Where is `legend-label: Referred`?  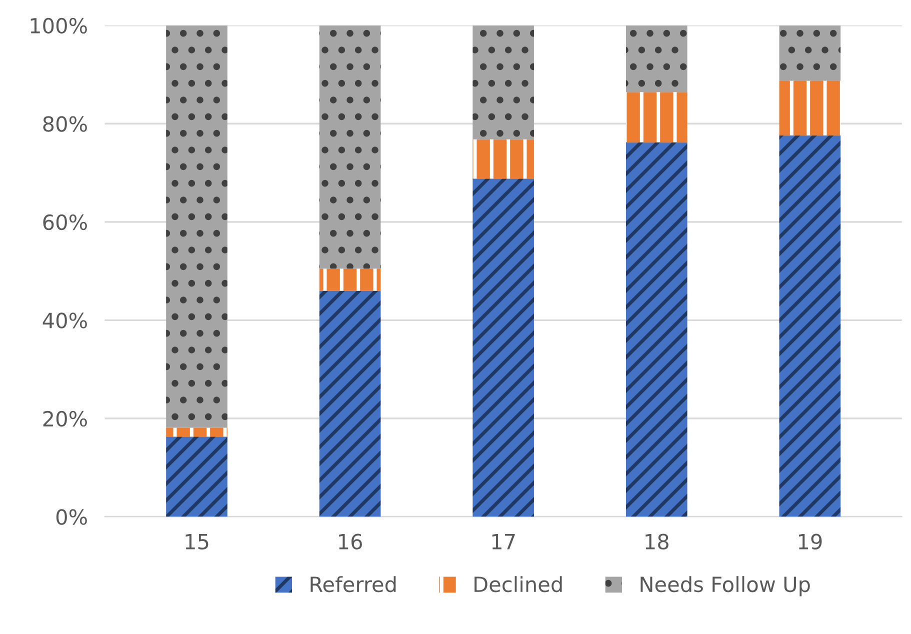
legend-label: Referred is located at coordinates (353, 584).